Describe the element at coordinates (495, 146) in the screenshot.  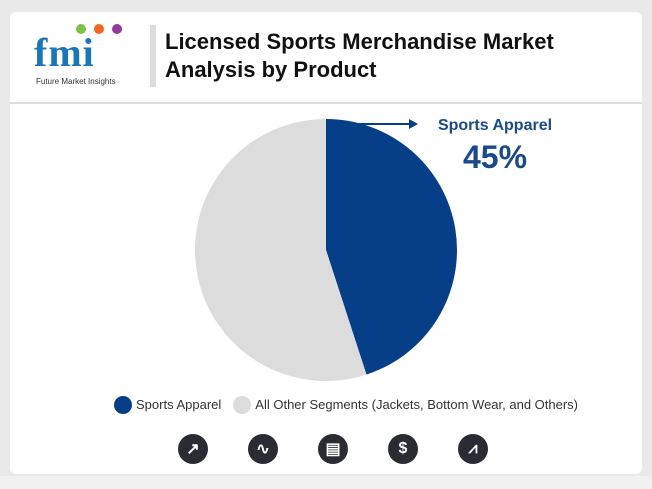
I see `callout-label: Sports Apparel 45%` at that location.